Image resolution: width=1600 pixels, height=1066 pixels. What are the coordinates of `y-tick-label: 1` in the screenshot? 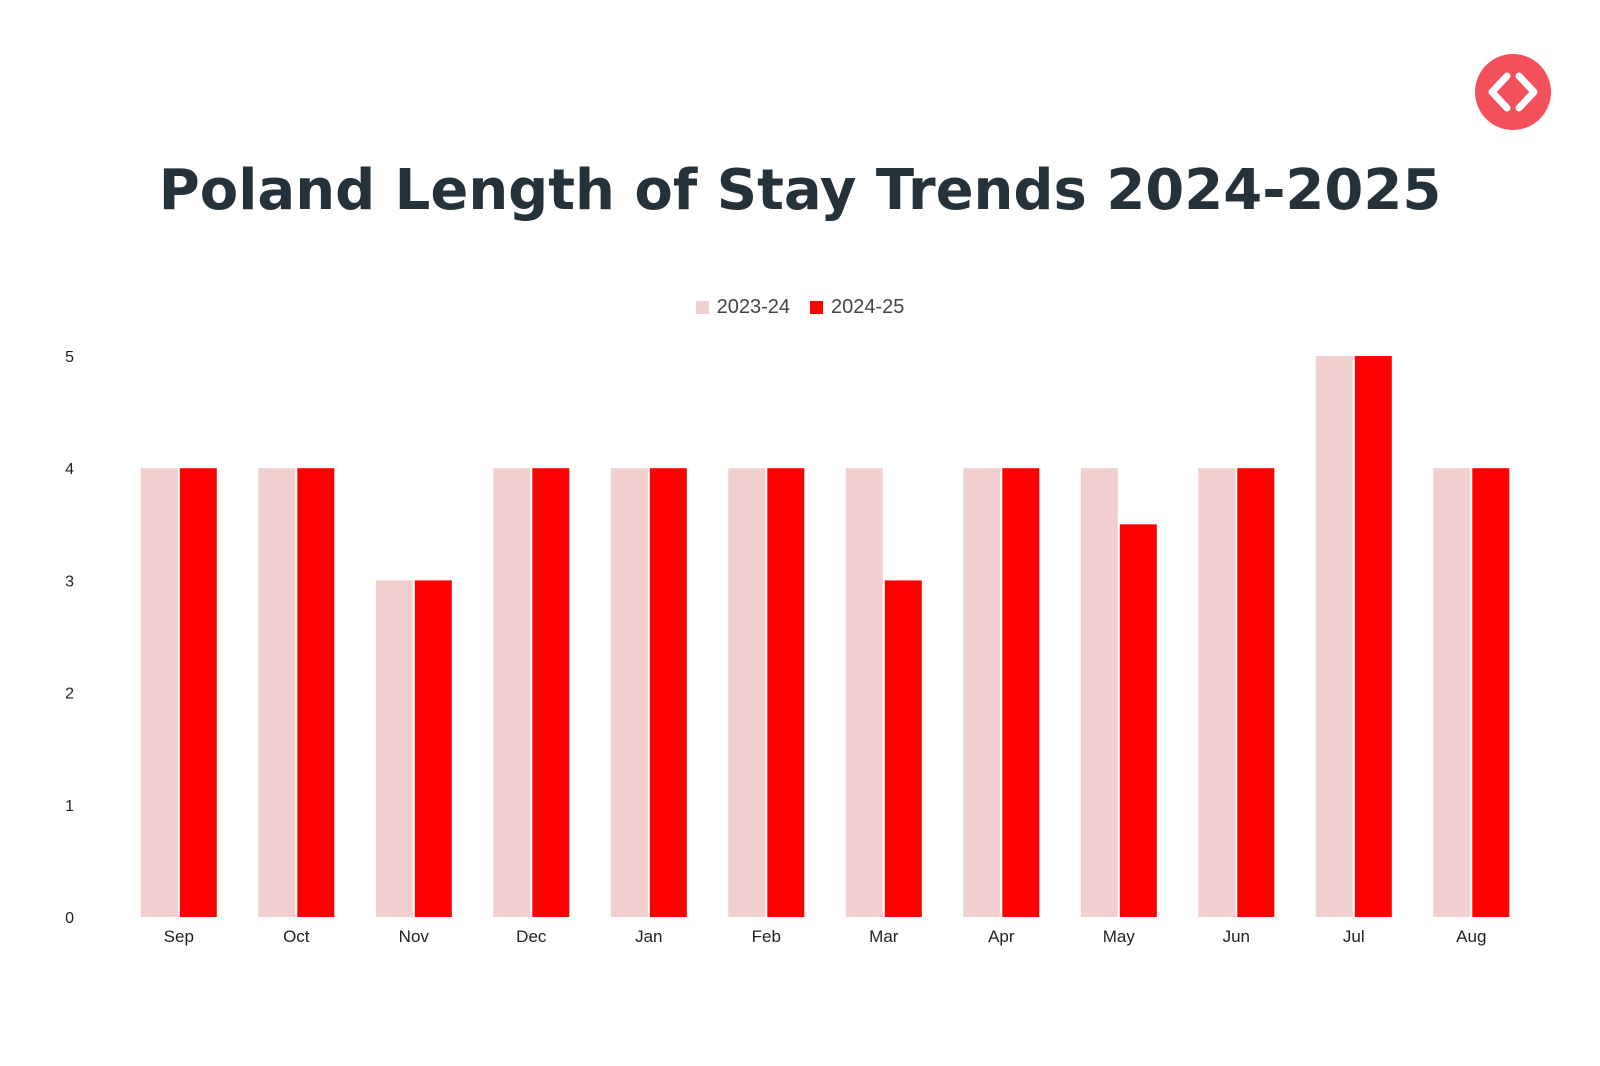 It's located at (69, 806).